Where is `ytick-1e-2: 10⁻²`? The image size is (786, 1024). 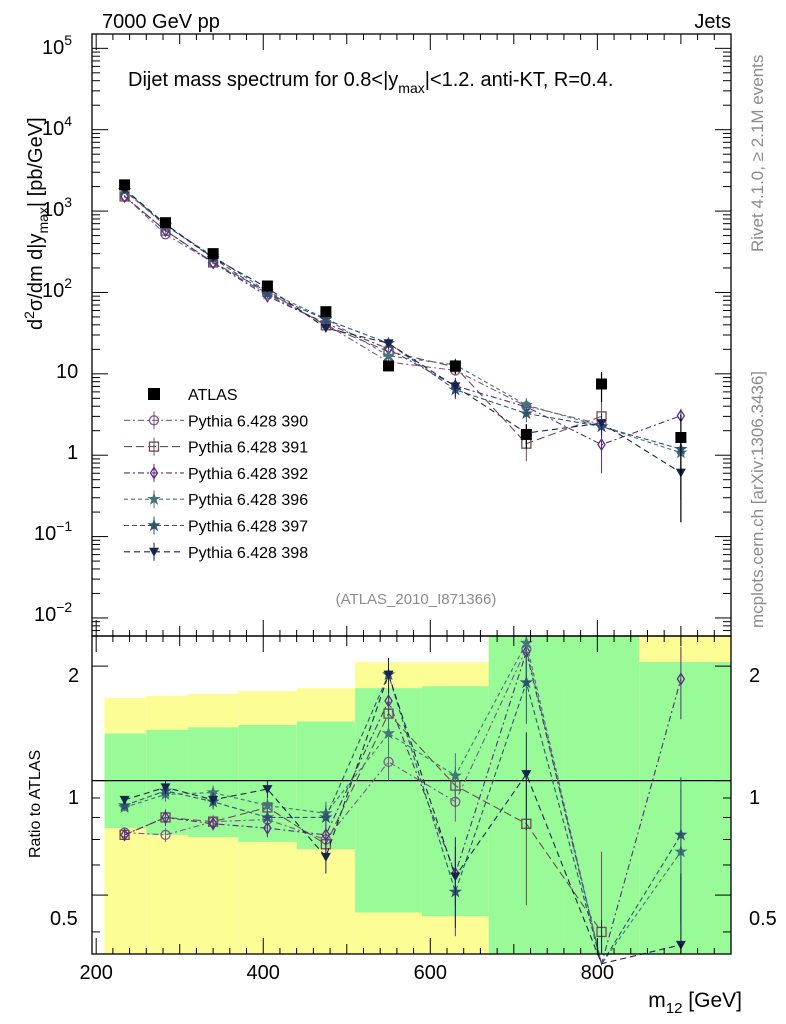 ytick-1e-2: 10⁻² is located at coordinates (53, 612).